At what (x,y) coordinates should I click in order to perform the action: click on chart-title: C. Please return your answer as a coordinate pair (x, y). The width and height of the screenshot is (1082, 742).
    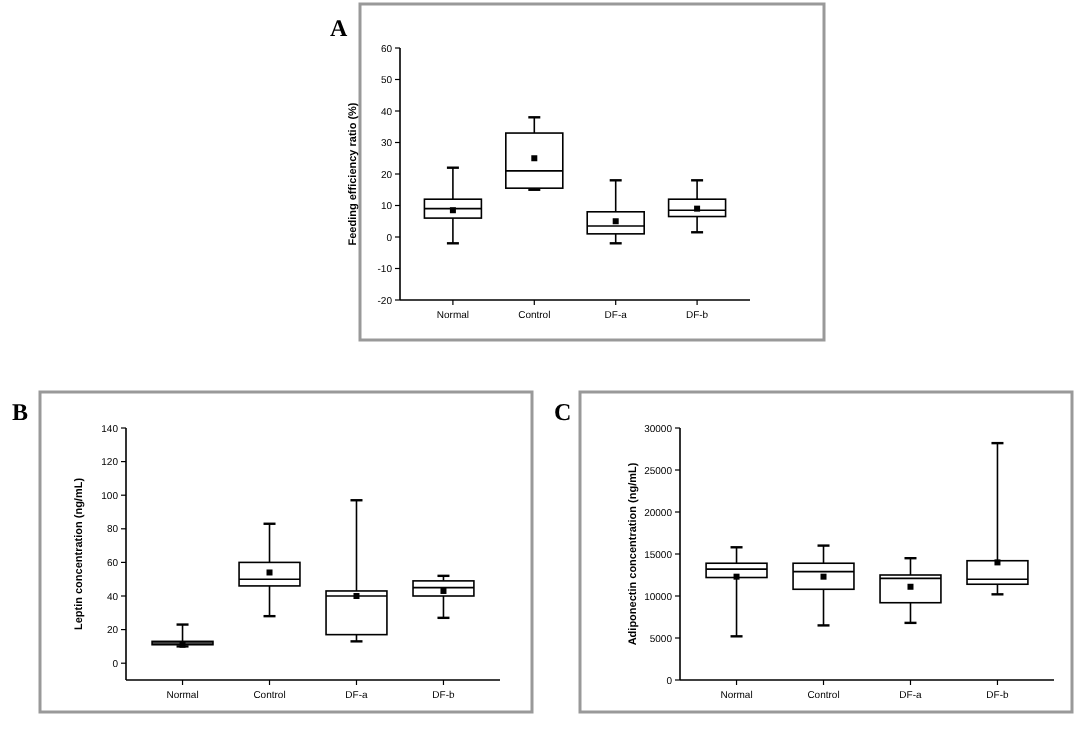
    Looking at the image, I should click on (563, 412).